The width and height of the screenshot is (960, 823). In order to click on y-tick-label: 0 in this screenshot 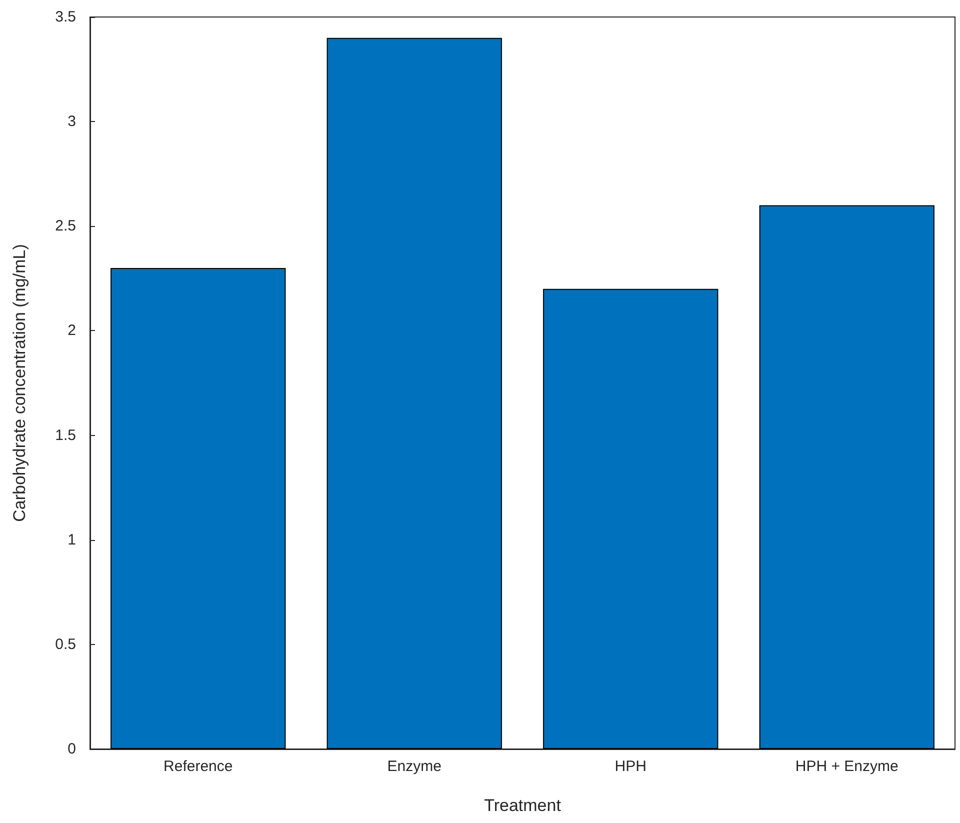, I will do `click(72, 749)`.